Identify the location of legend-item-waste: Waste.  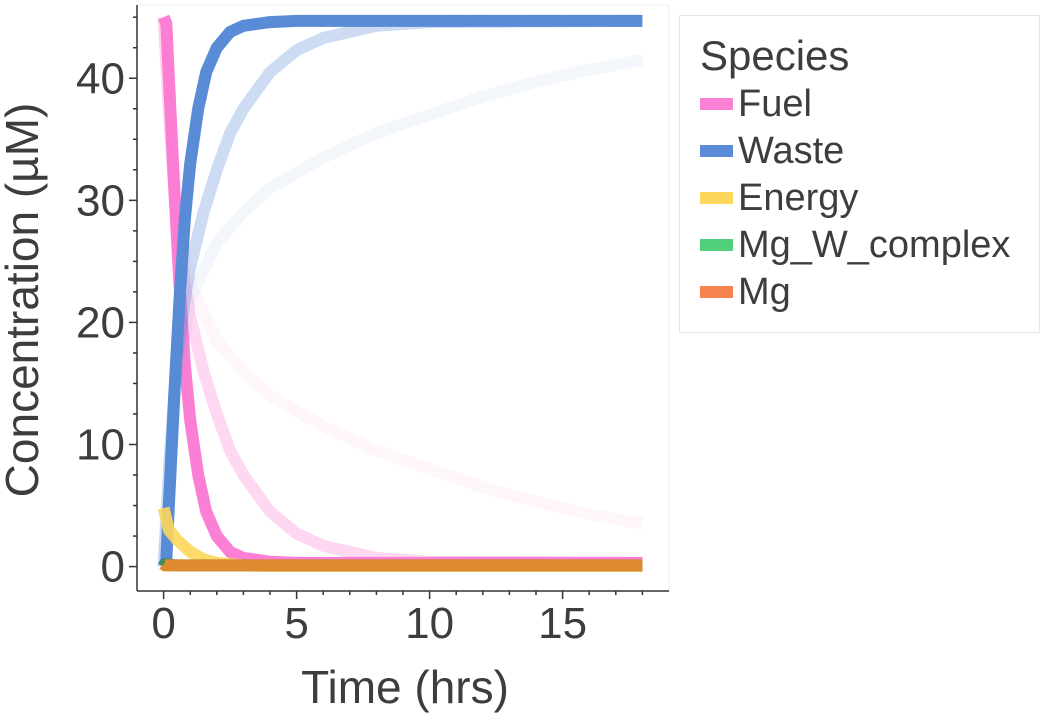
(772, 151).